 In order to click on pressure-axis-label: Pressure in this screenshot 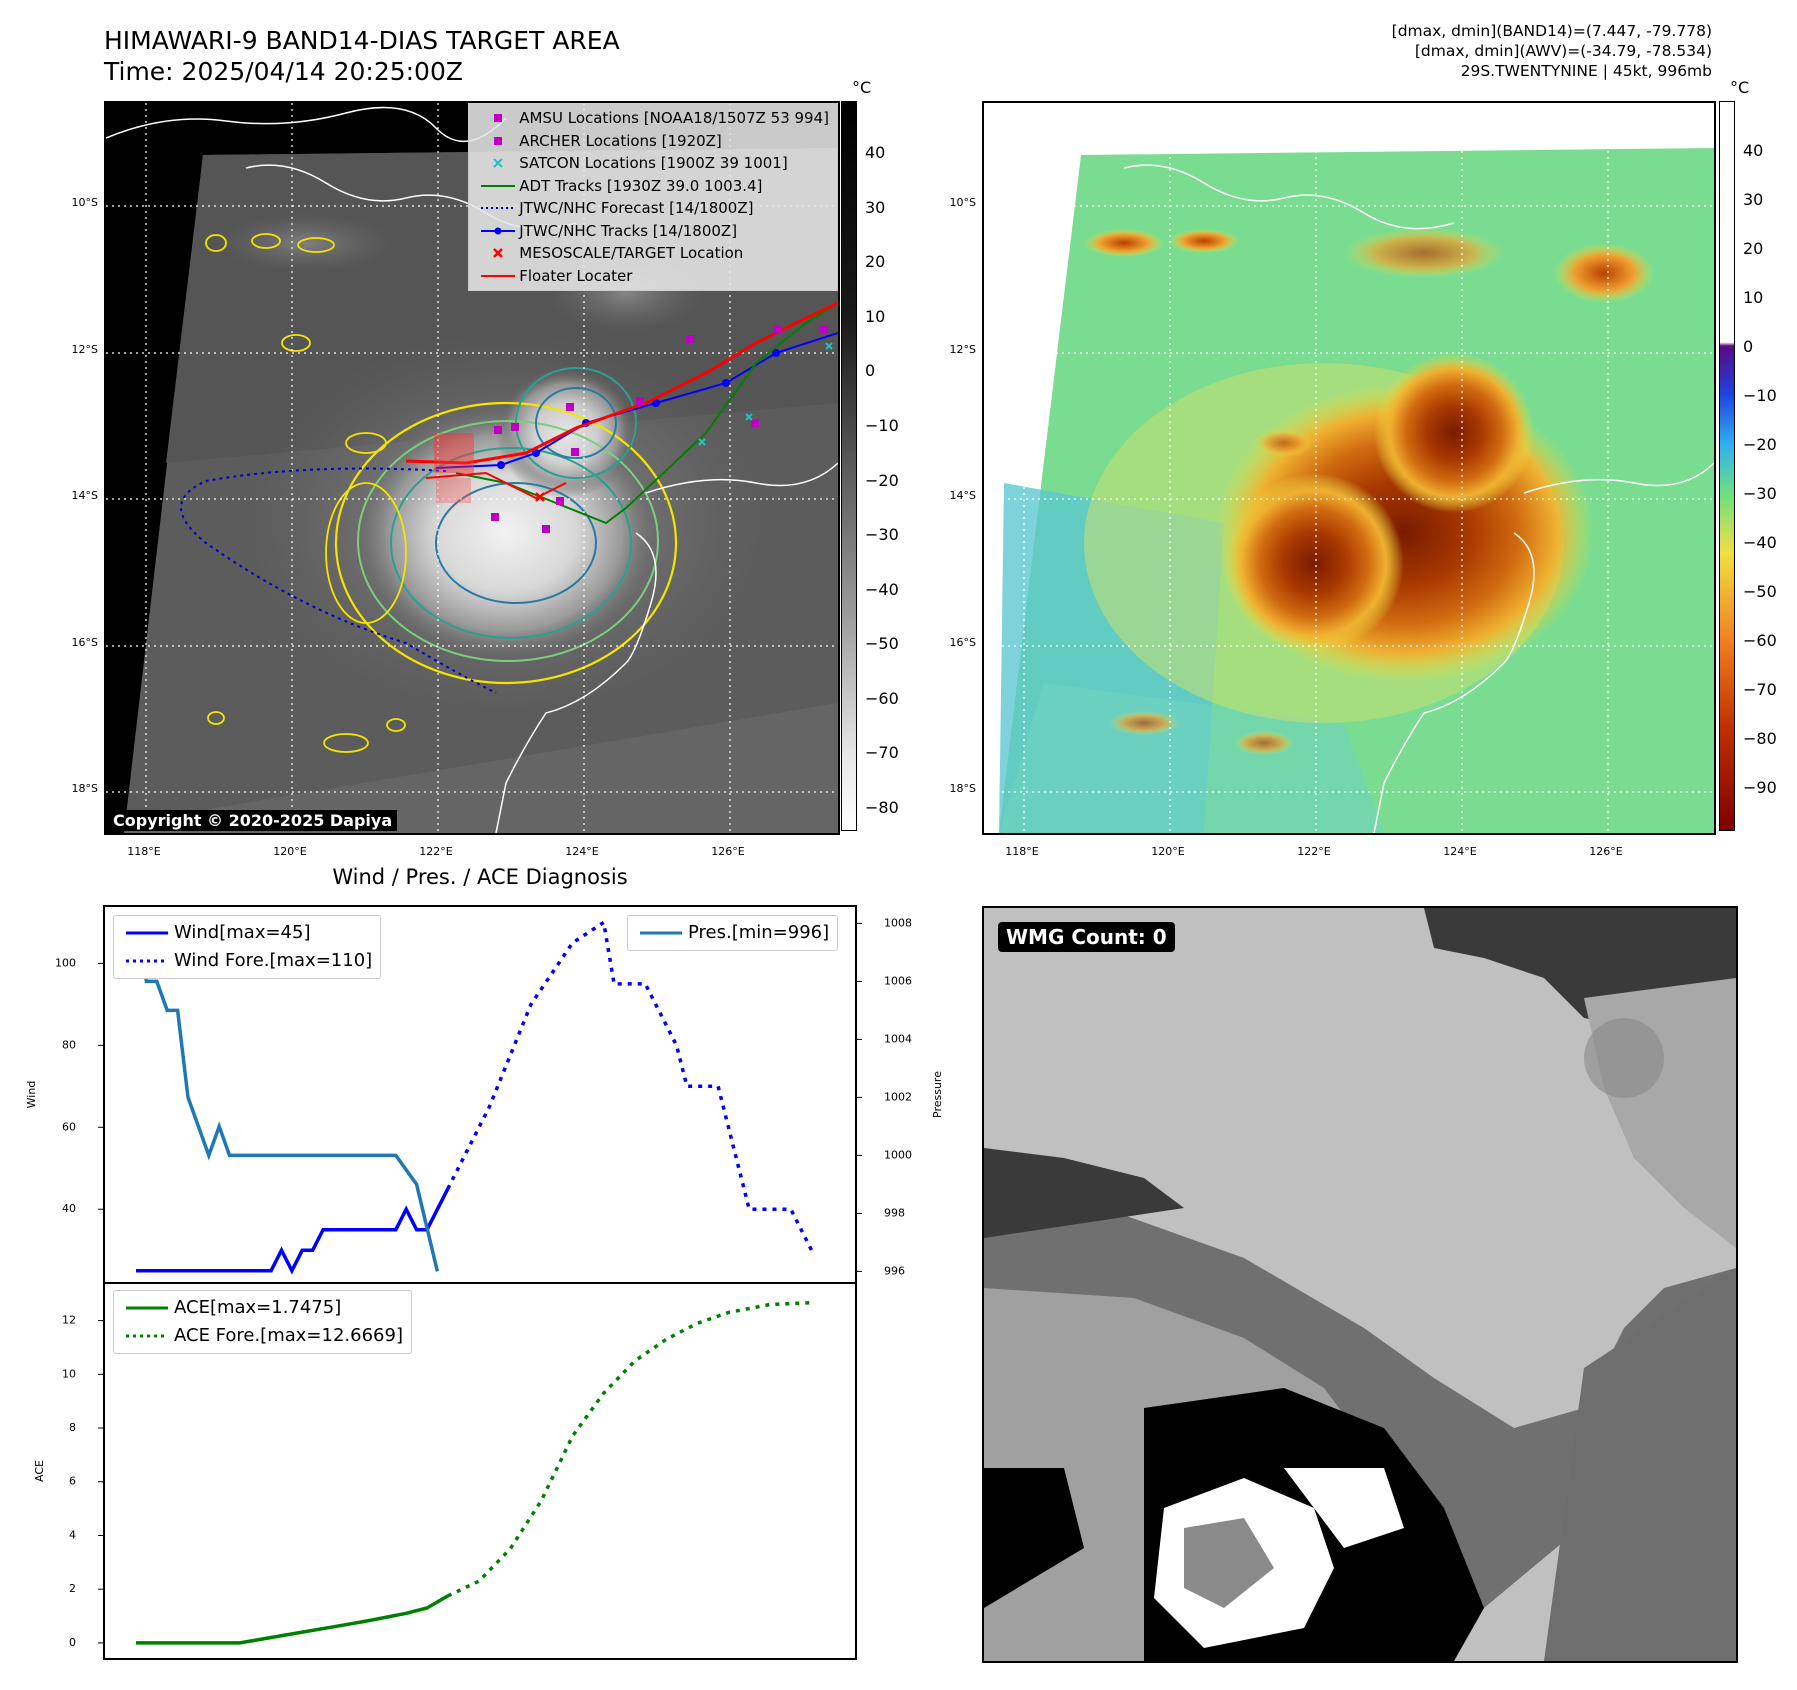, I will do `click(937, 1094)`.